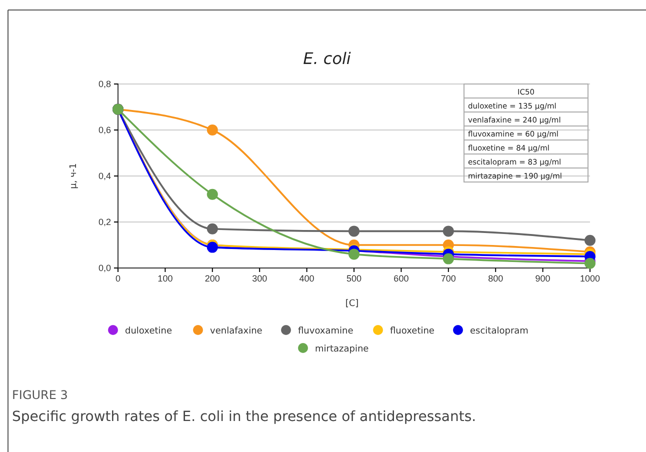 This screenshot has height=452, width=646. What do you see at coordinates (260, 278) in the screenshot?
I see `x-tick-label: 300` at bounding box center [260, 278].